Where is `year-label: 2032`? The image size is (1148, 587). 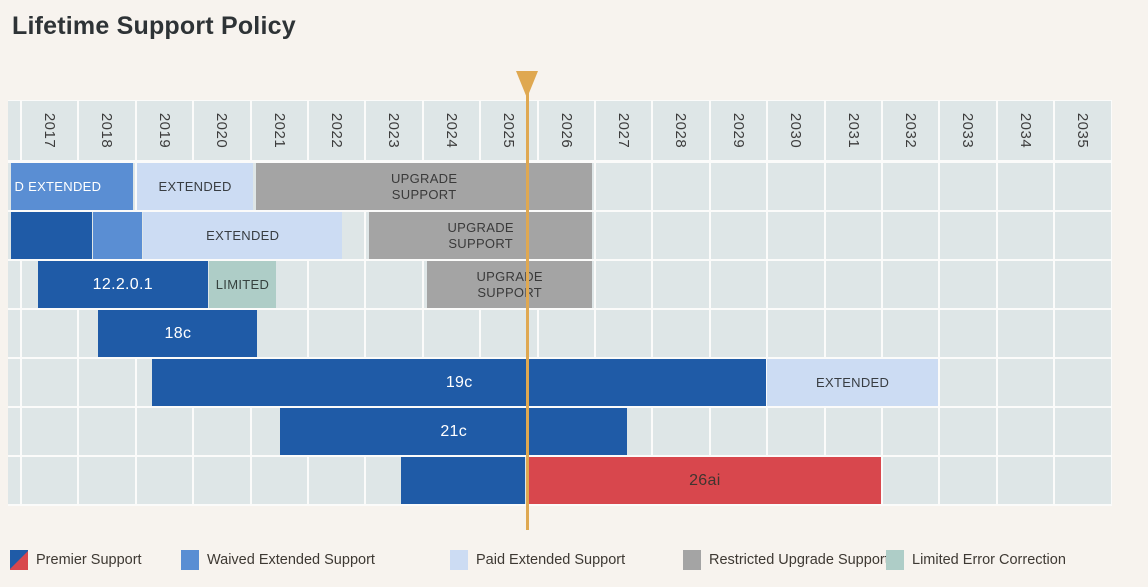 year-label: 2032 is located at coordinates (911, 130).